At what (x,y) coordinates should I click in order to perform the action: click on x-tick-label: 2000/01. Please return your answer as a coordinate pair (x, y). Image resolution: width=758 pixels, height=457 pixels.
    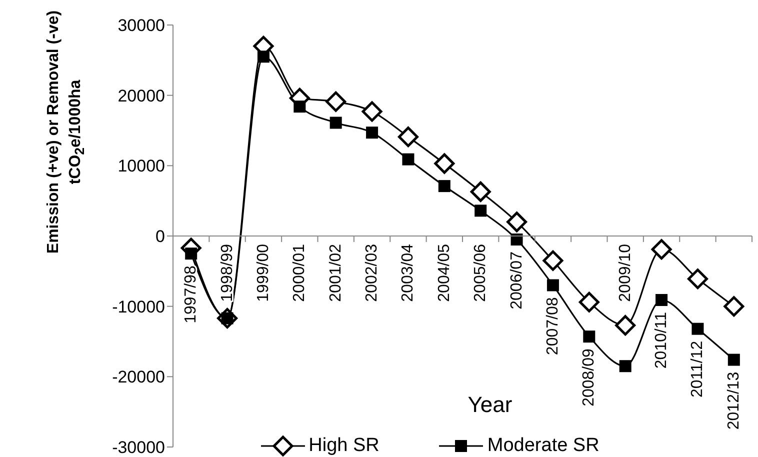
    Looking at the image, I should click on (299, 273).